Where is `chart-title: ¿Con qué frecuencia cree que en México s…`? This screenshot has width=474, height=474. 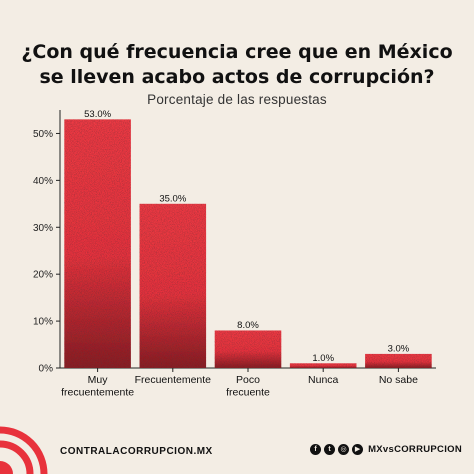
chart-title: ¿Con qué frecuencia cree que en México s… is located at coordinates (237, 65).